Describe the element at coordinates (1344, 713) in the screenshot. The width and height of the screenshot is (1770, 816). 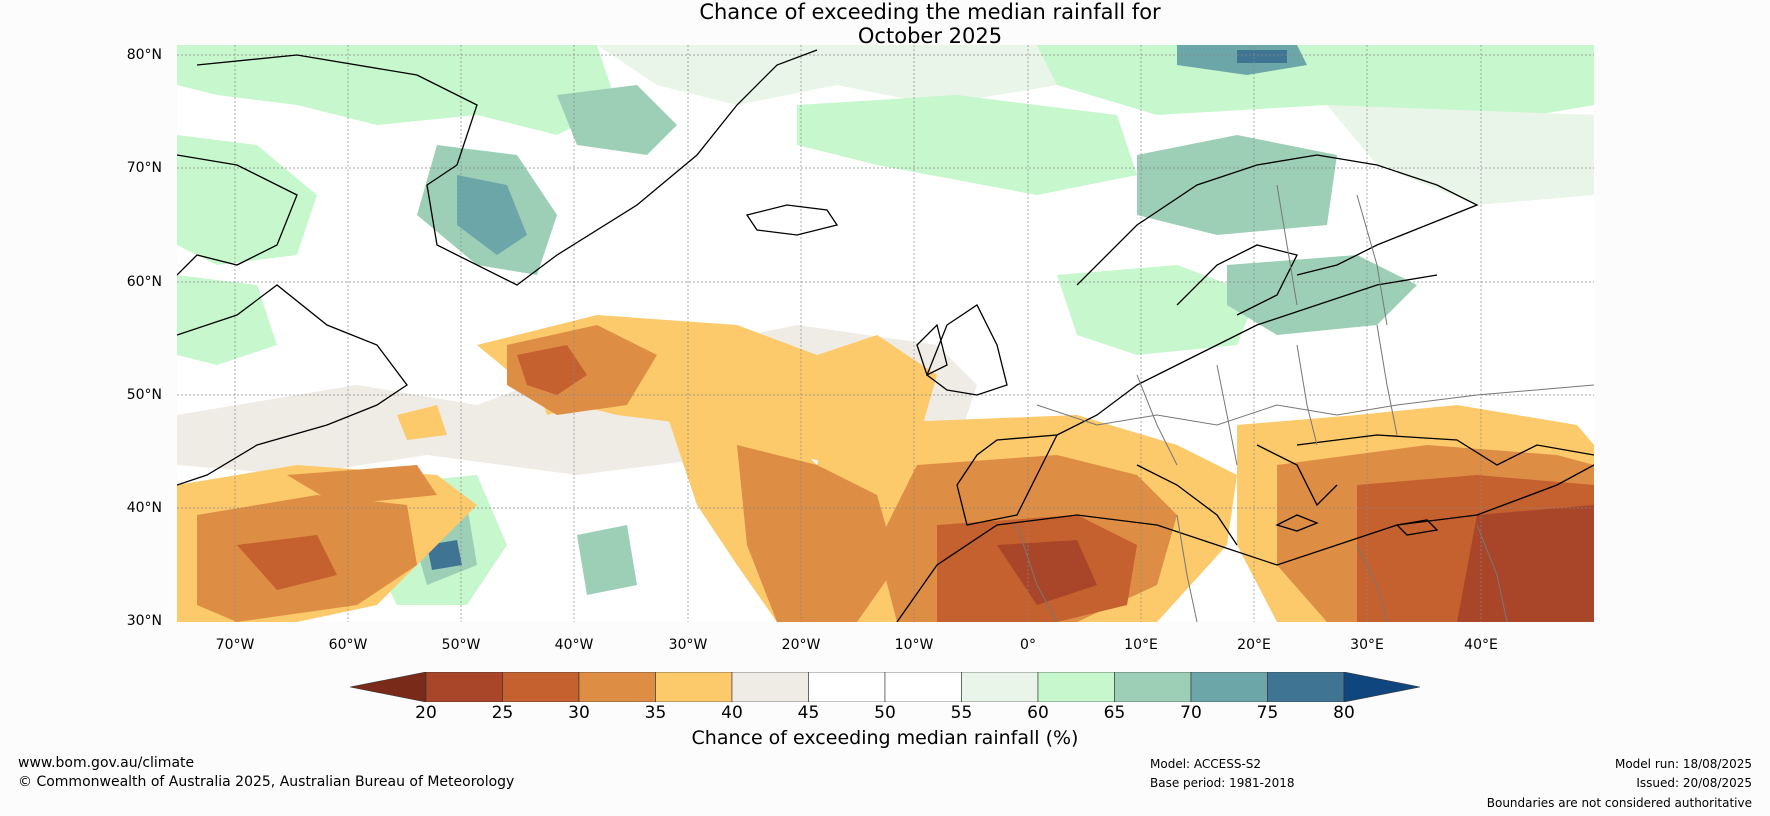
I see `colorbar-tick-80: 80` at that location.